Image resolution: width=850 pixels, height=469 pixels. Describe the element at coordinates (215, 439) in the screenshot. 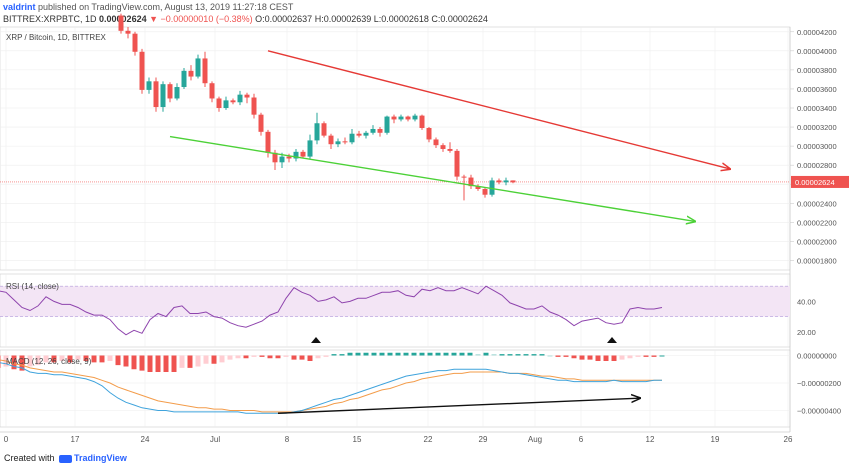

I see `x-tick-label: Jul` at that location.